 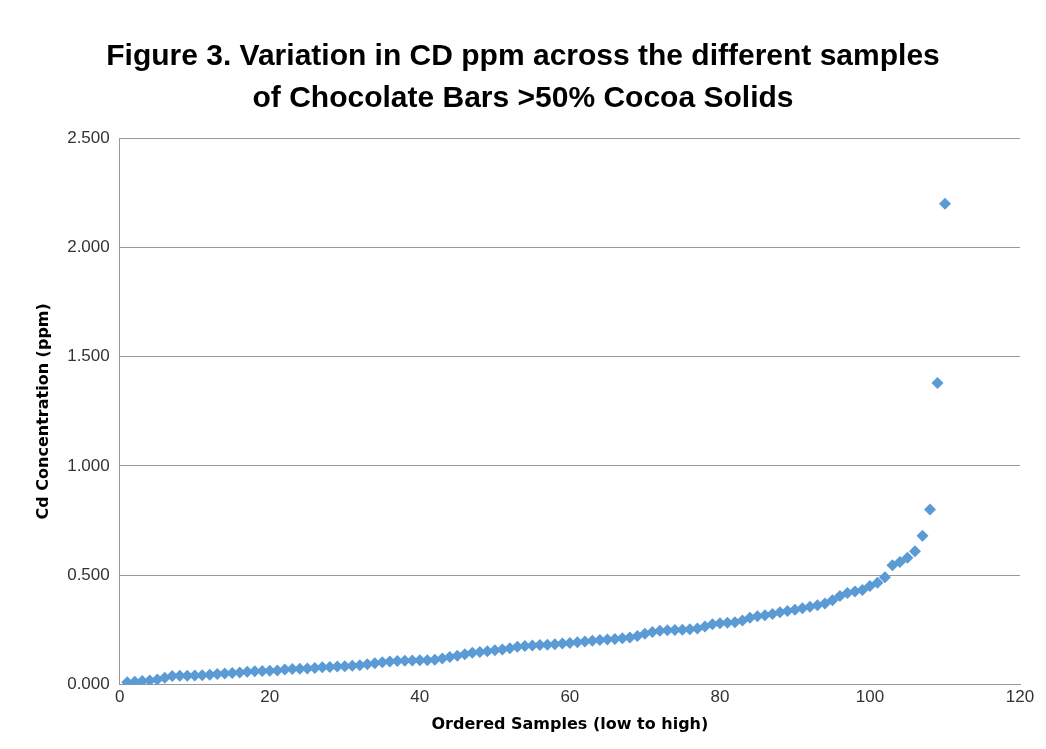 I want to click on y-tick-label: 0.500, so click(x=88, y=574).